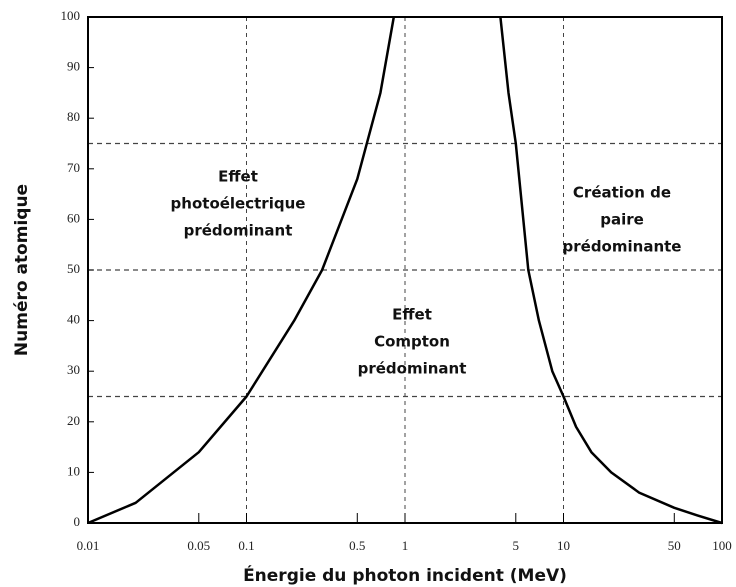 This screenshot has height=587, width=736. I want to click on x-tick-label: 100, so click(722, 545).